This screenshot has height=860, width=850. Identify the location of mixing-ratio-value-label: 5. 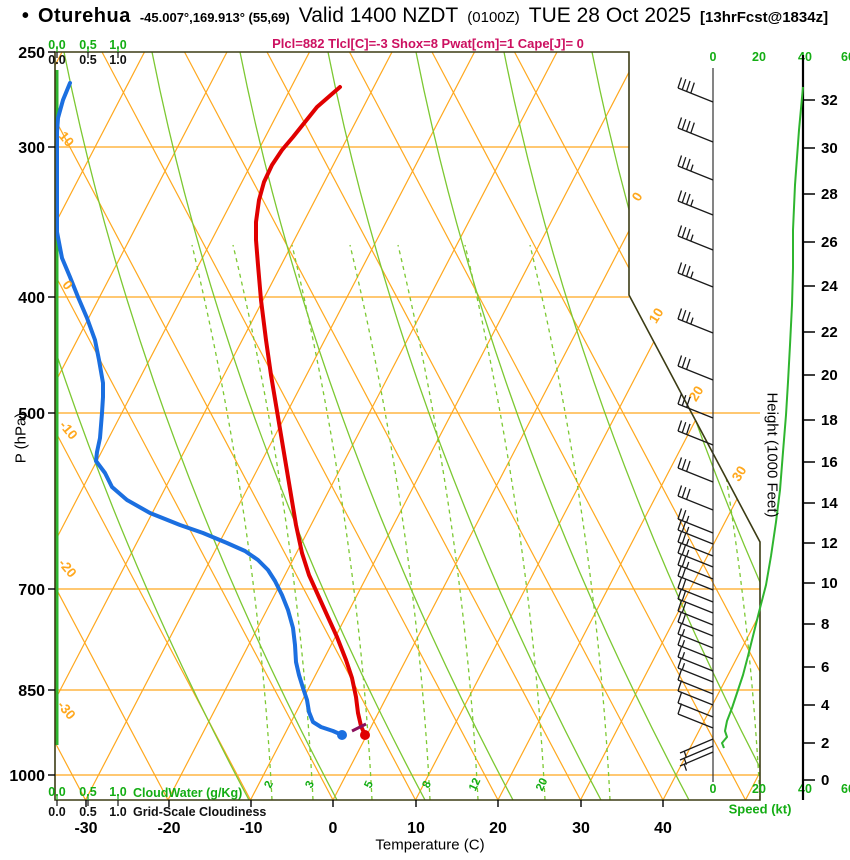
(369, 784).